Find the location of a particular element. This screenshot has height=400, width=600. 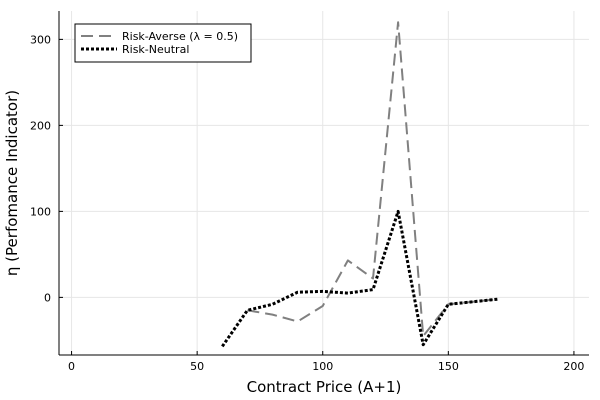

y-tick-label: 200 is located at coordinates (40, 125).